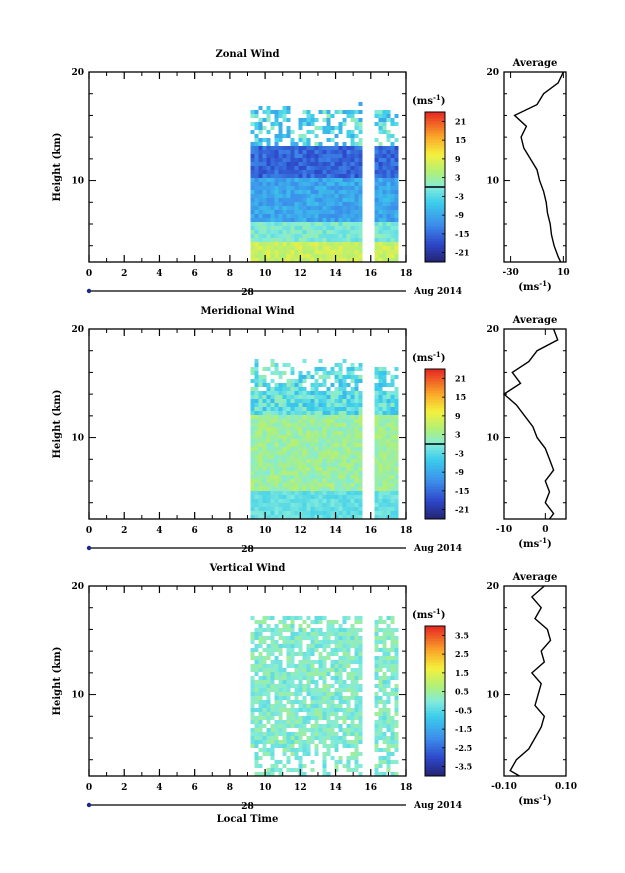 This screenshot has height=873, width=625. What do you see at coordinates (300, 531) in the screenshot?
I see `panel-2-xtick-label: 12` at bounding box center [300, 531].